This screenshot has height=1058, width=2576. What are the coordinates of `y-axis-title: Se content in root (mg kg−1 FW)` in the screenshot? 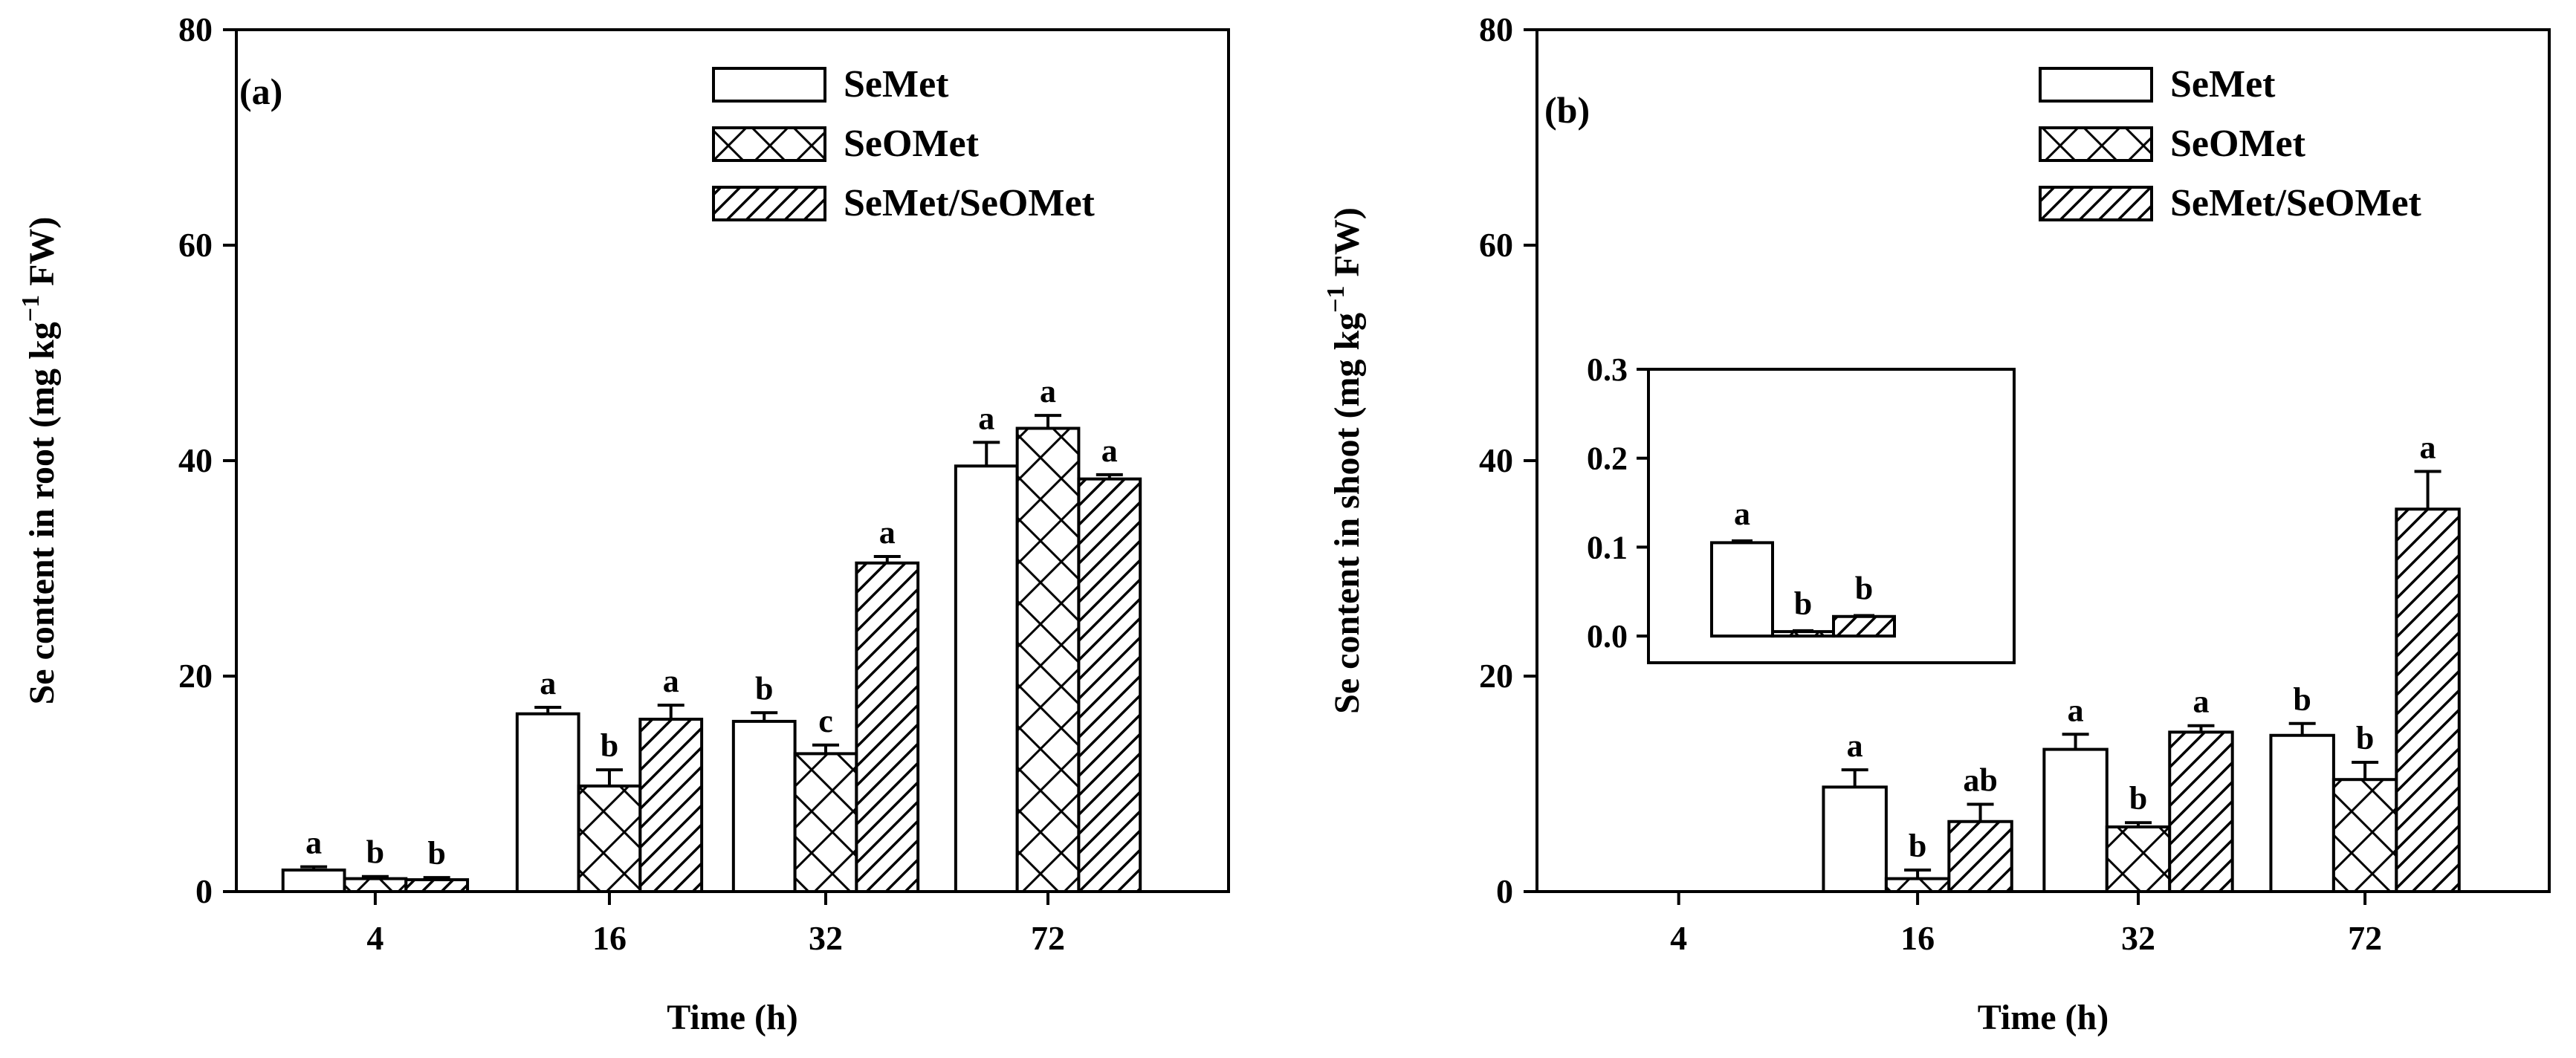 It's located at (39, 461).